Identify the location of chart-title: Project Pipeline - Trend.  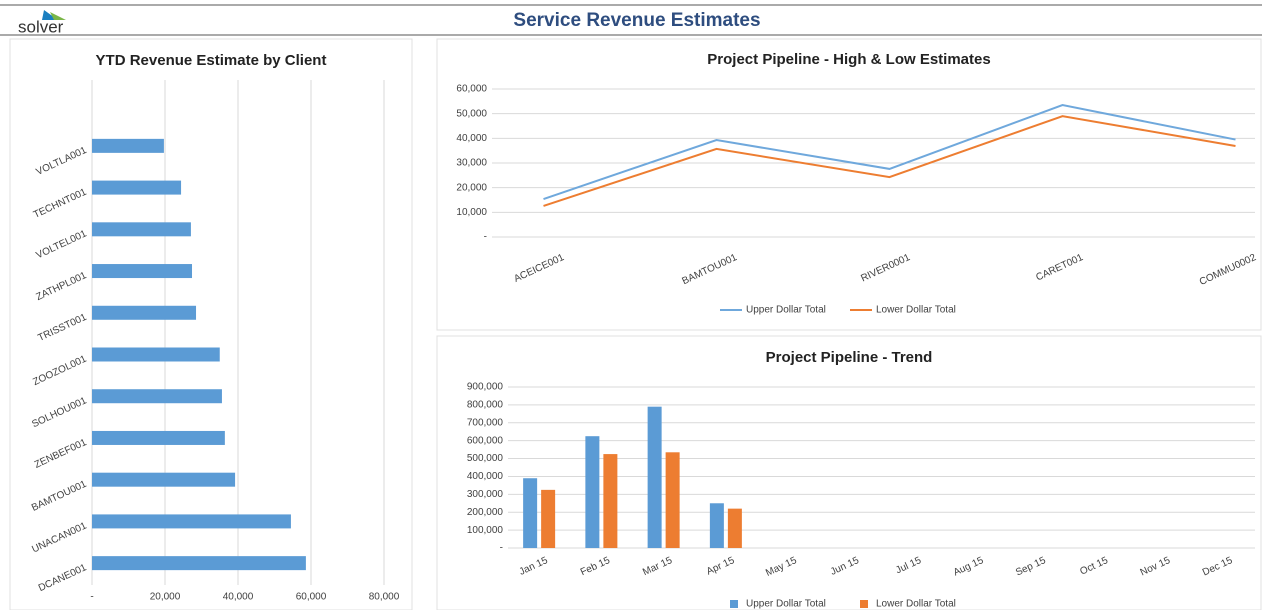
(849, 357).